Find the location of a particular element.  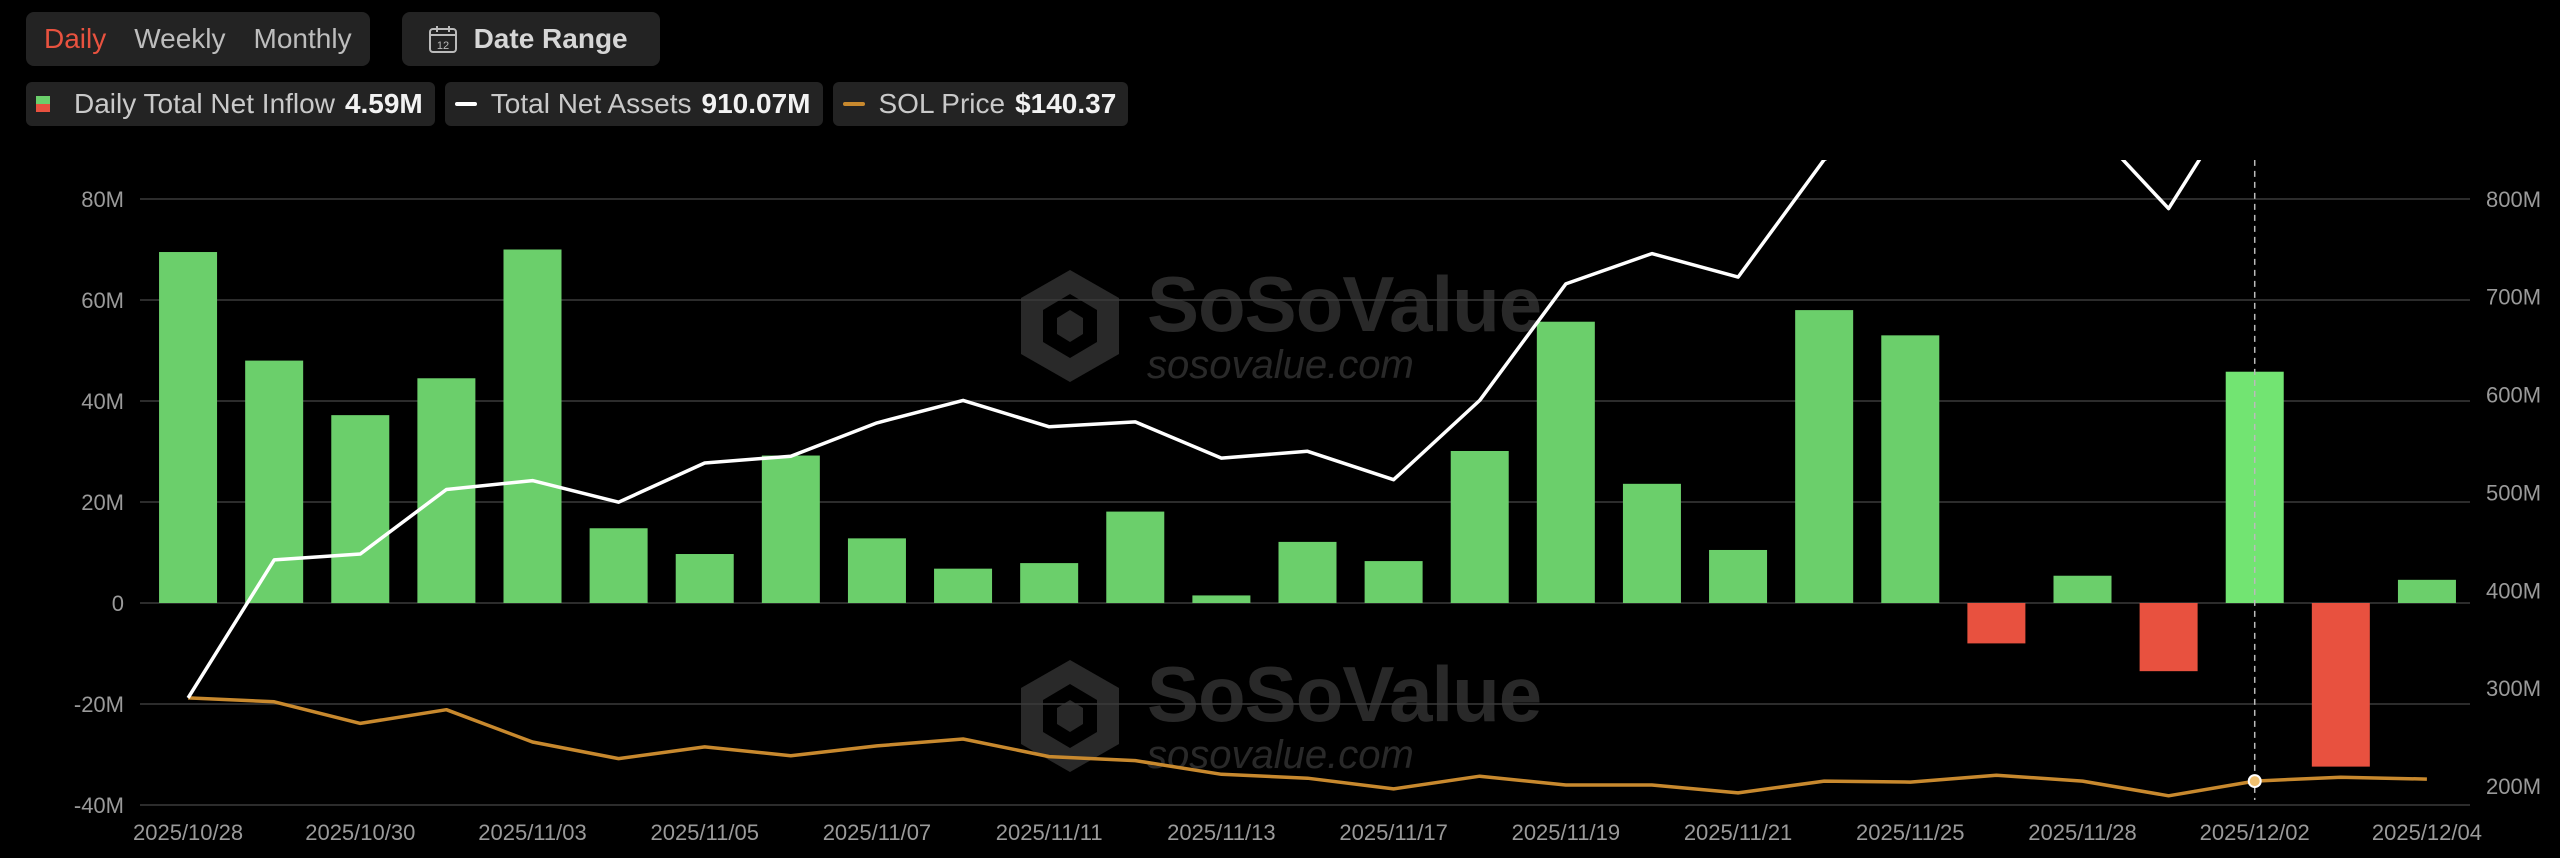

y-left-tick-label: 80M is located at coordinates (102, 199).